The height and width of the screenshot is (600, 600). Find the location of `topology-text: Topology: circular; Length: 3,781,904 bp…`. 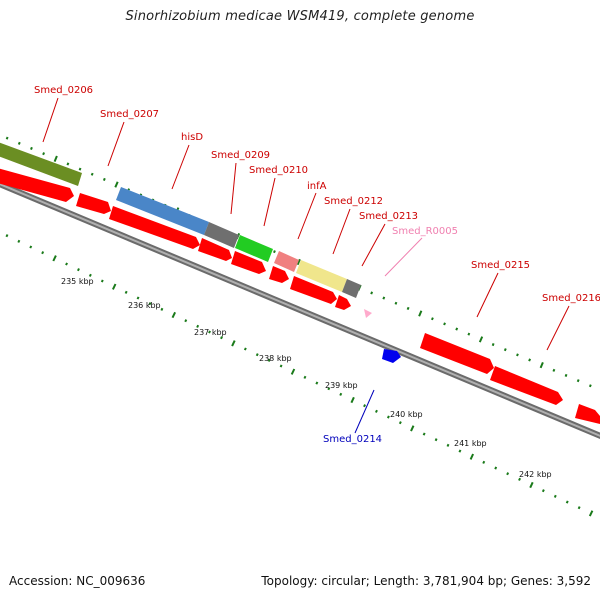

topology-text: Topology: circular; Length: 3,781,904 bp… is located at coordinates (426, 581).